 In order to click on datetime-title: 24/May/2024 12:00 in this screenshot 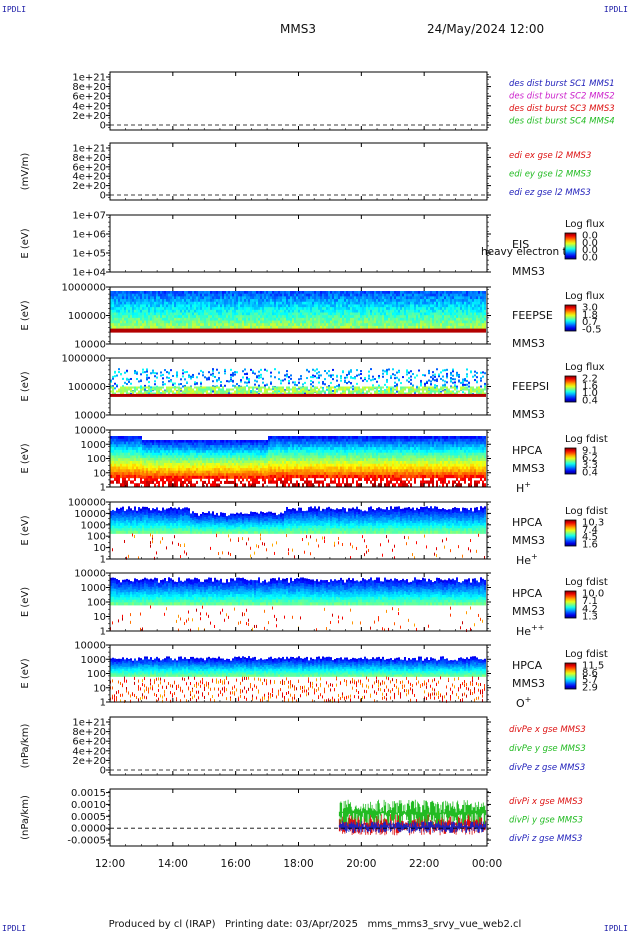, I will do `click(486, 29)`.